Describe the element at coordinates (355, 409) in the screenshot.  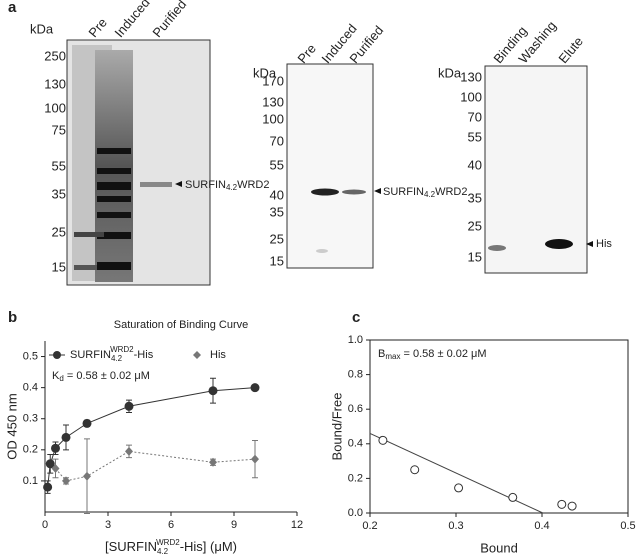
I see `y-tick-label: 0.6` at that location.